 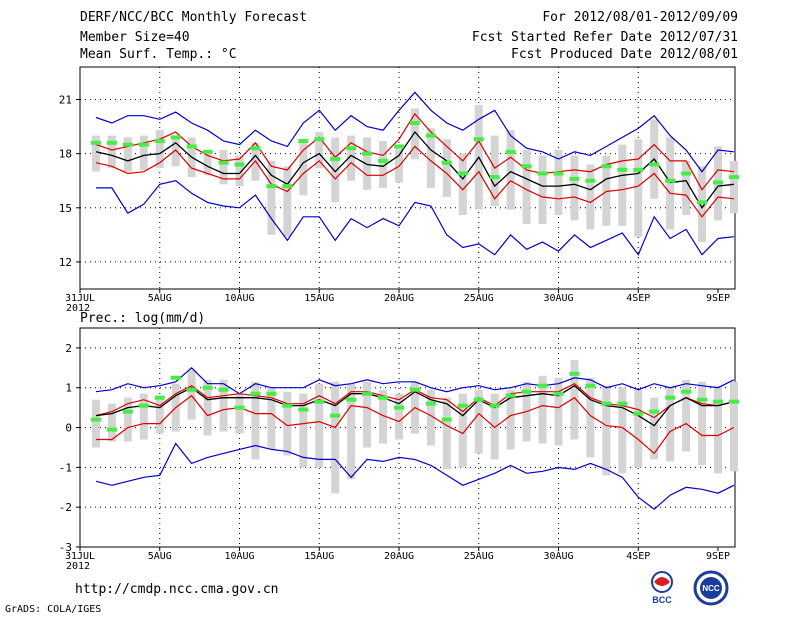 I want to click on temp-line-mean, so click(x=414, y=169).